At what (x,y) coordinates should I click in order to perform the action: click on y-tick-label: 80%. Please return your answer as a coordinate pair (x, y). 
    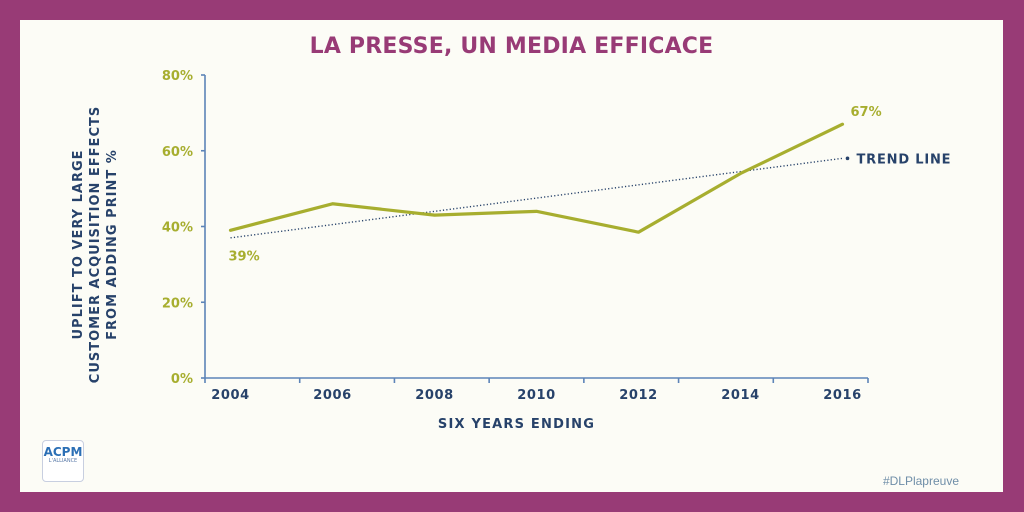
    Looking at the image, I should click on (177, 76).